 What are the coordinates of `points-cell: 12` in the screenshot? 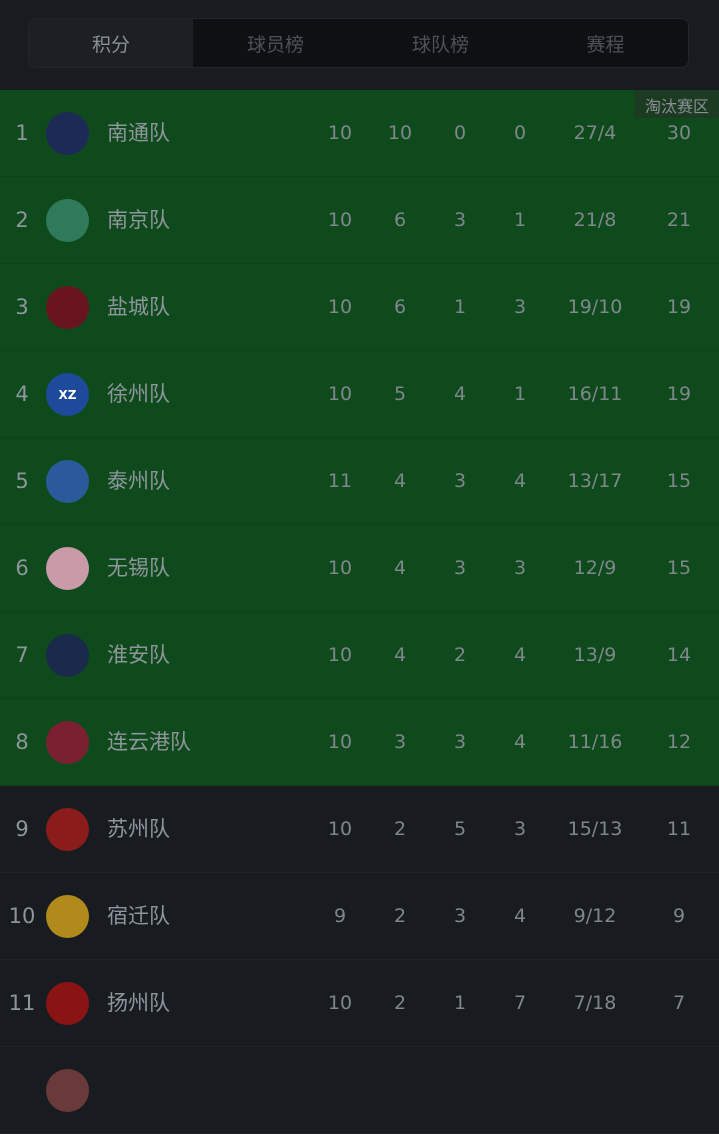 It's located at (679, 742).